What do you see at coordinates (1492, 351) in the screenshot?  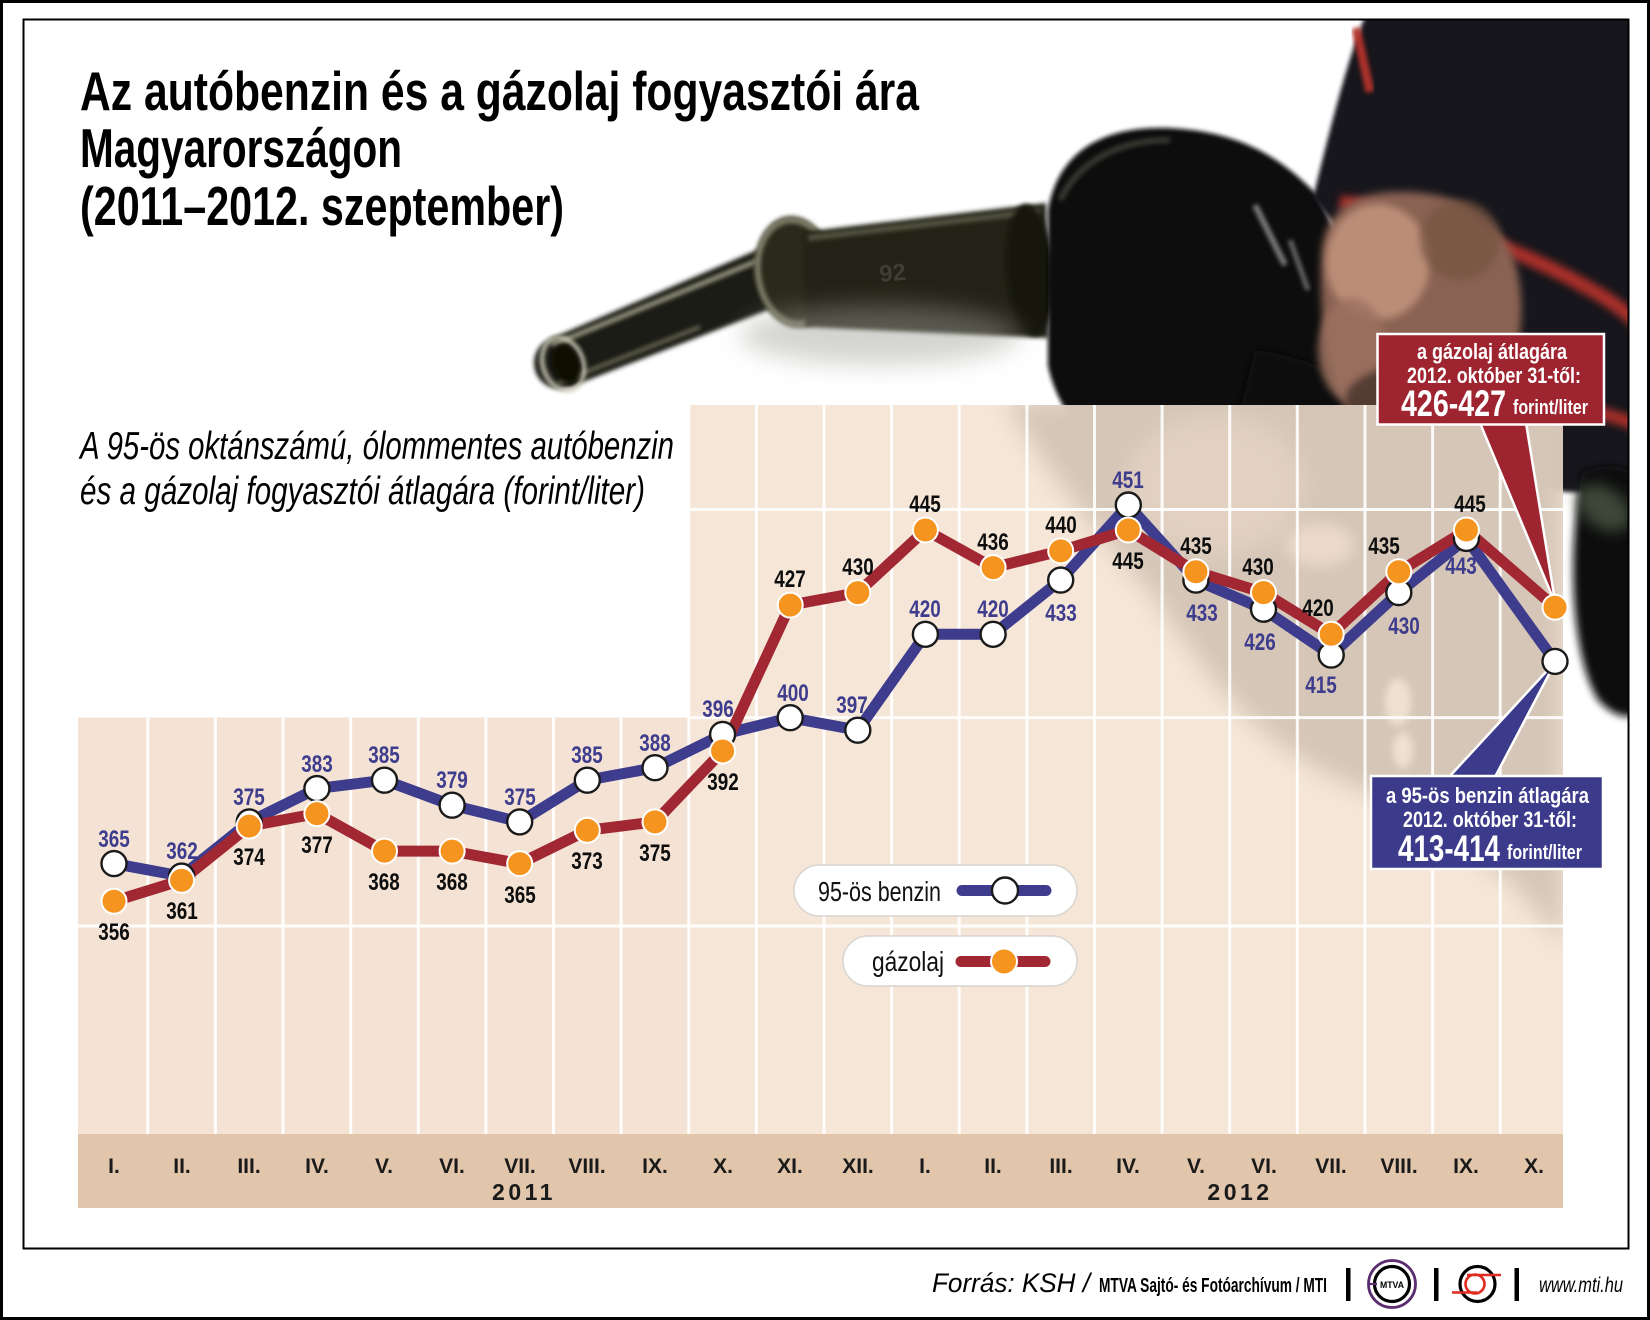 I see `svg-text: a gázolaj átlagára` at bounding box center [1492, 351].